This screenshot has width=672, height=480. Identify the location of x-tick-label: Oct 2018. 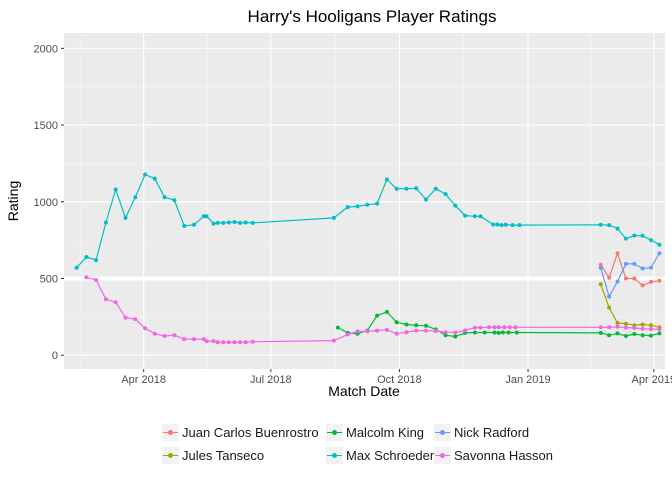
(399, 380).